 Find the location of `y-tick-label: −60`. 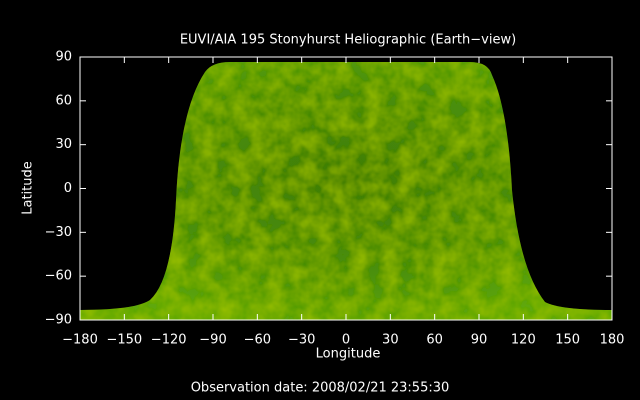

y-tick-label: −60 is located at coordinates (58, 276).